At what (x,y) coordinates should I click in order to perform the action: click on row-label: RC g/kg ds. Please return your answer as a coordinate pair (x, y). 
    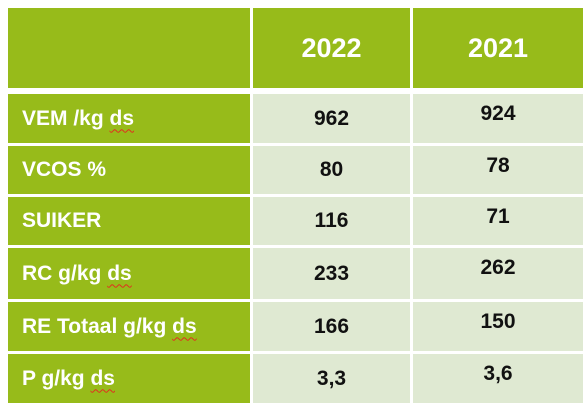
    Looking at the image, I should click on (129, 273).